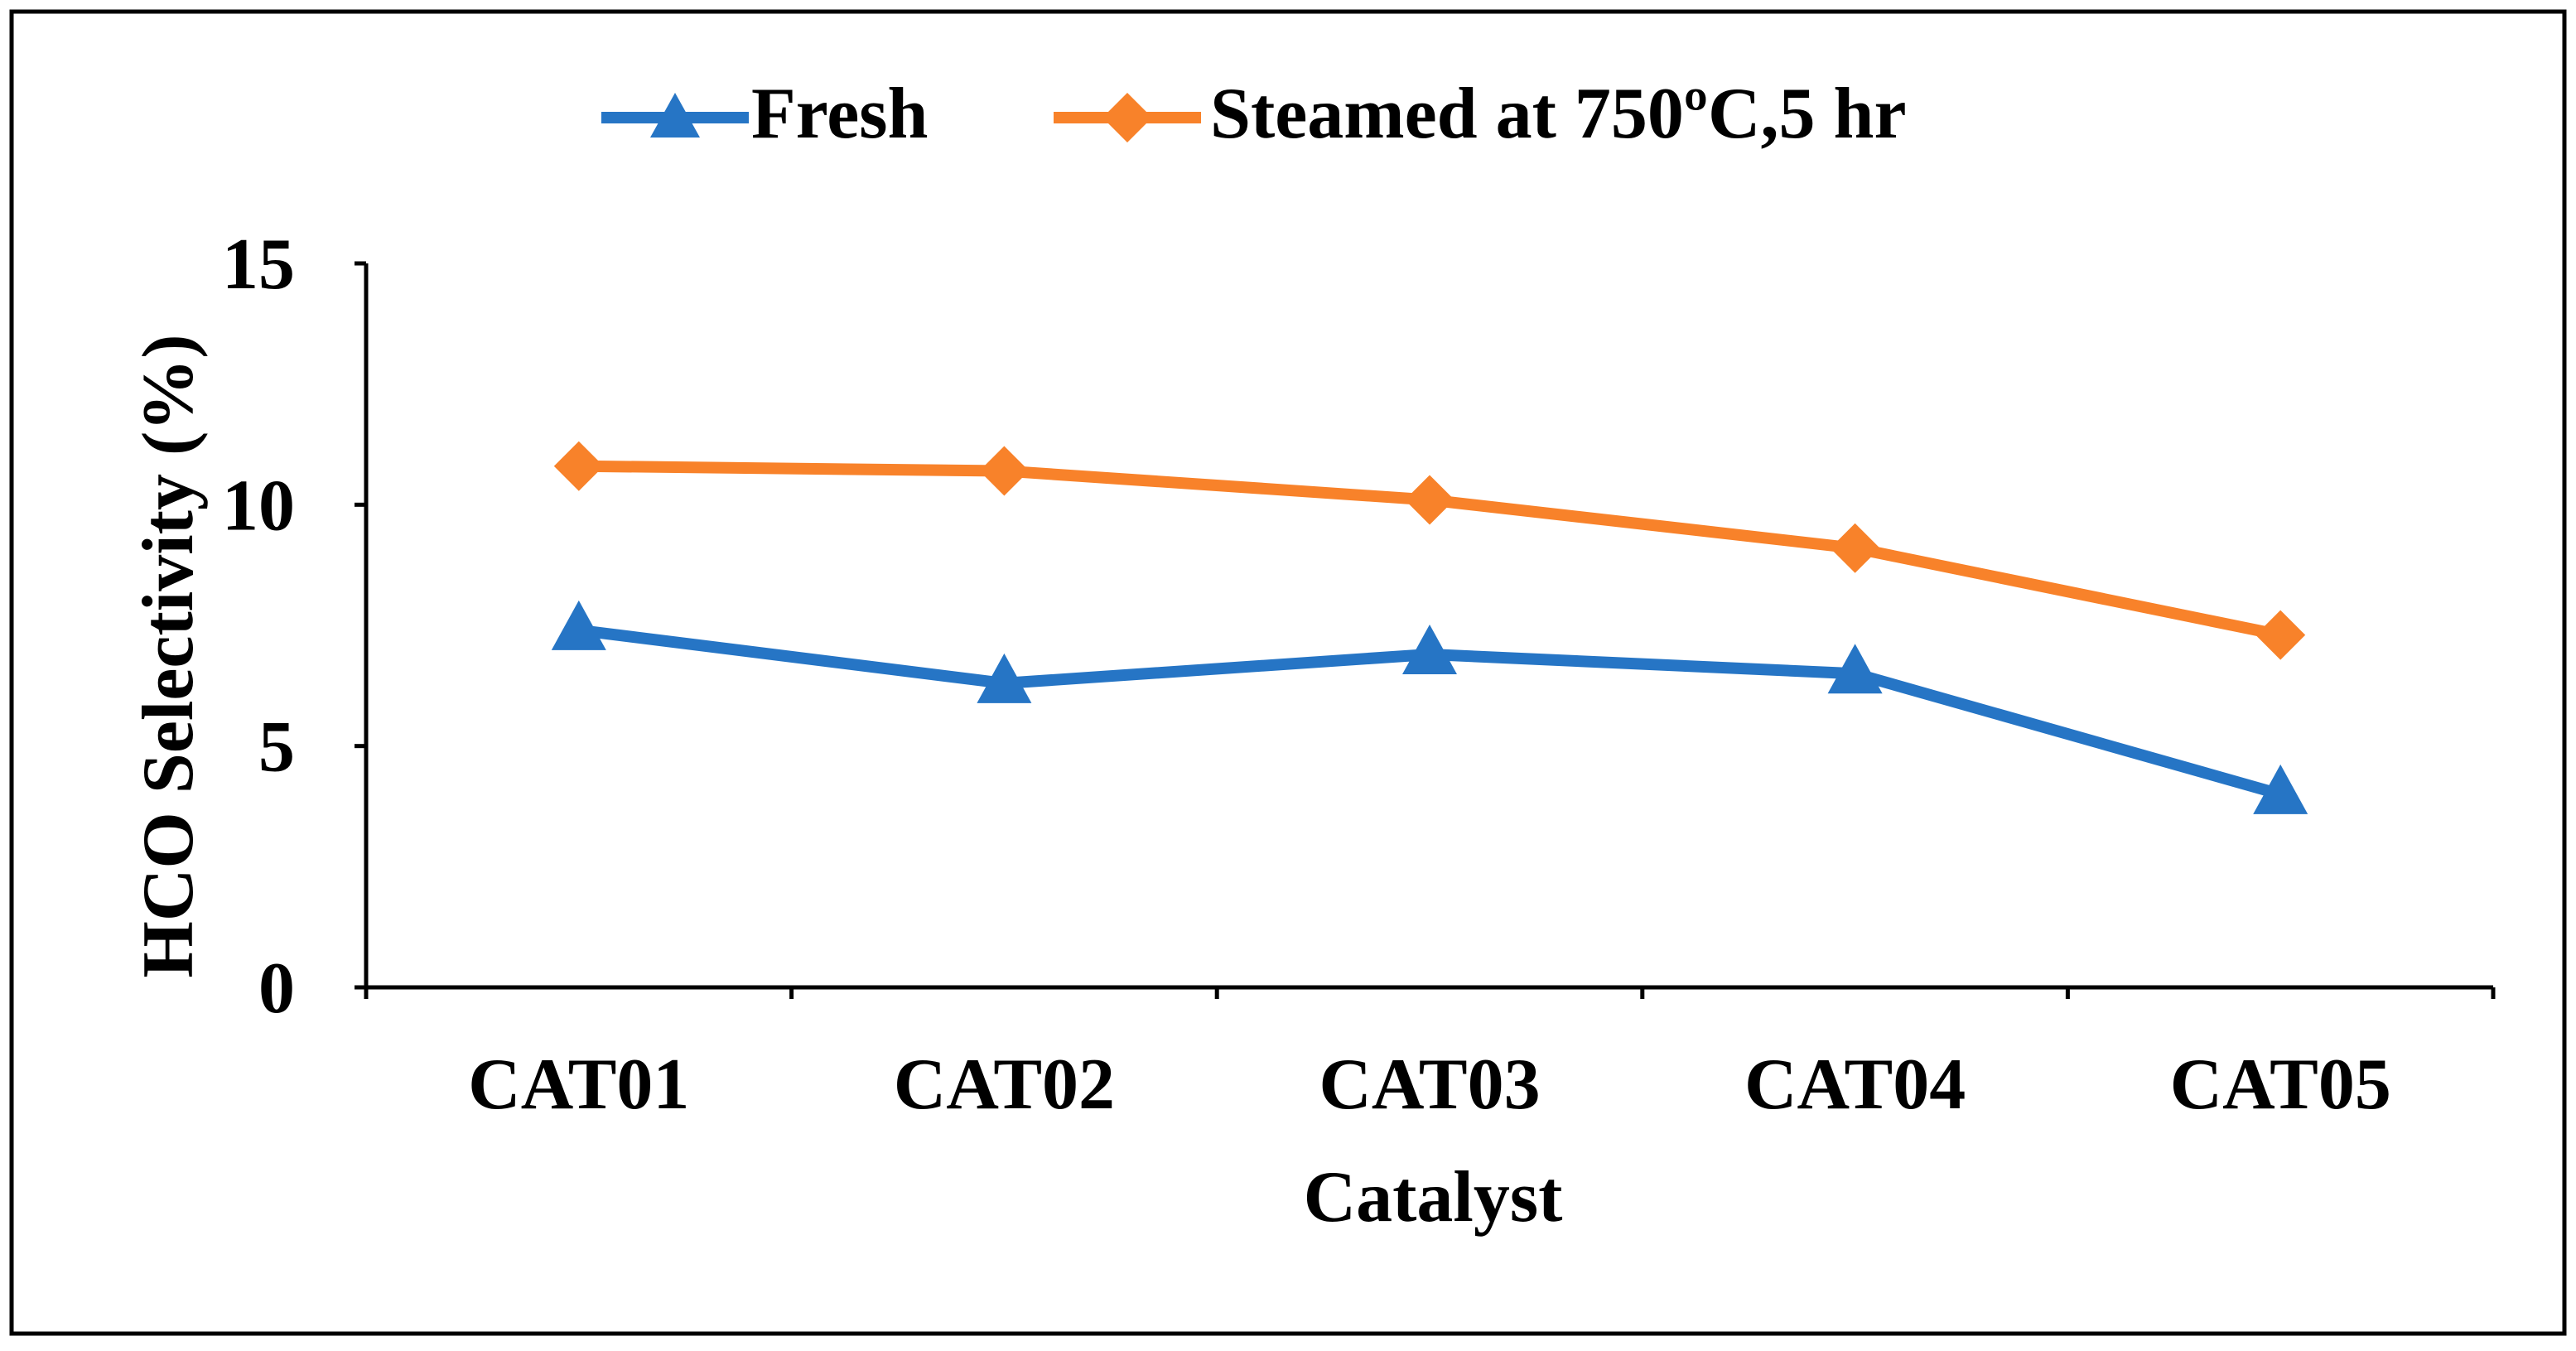 The height and width of the screenshot is (1351, 2576). I want to click on y-tick-label: 5, so click(276, 747).